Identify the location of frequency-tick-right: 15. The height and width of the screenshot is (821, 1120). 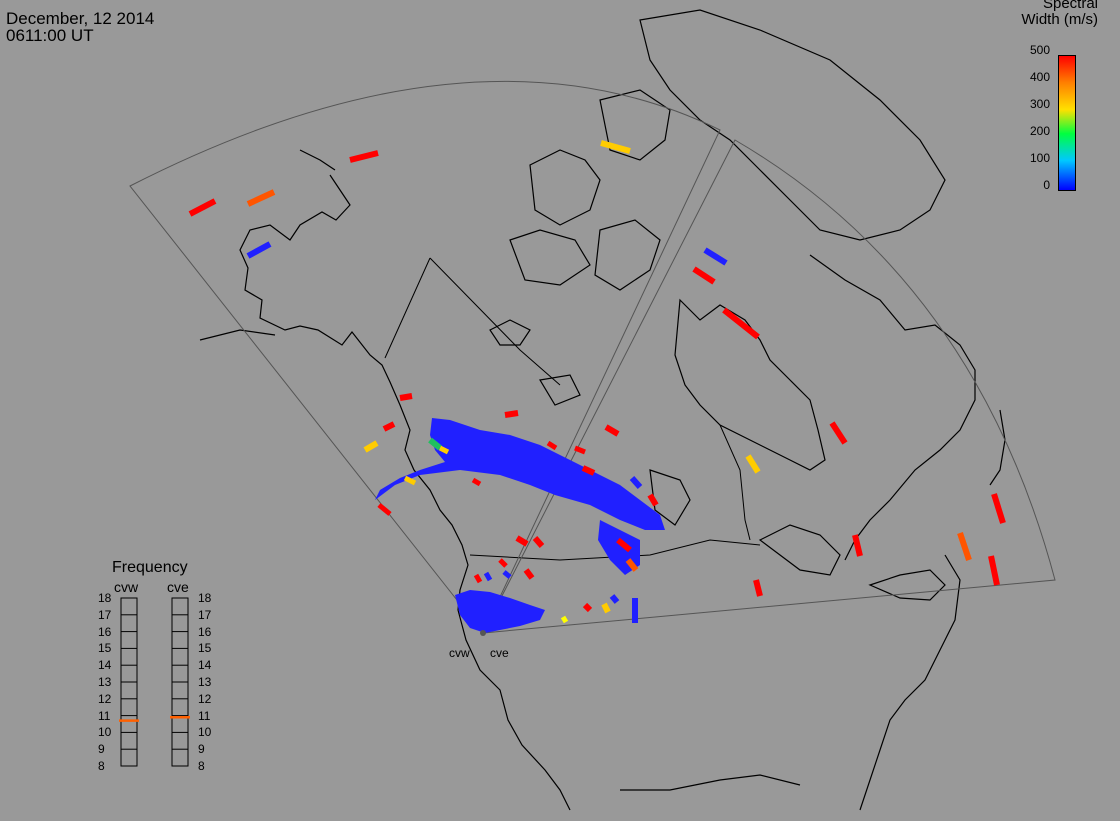
(205, 648).